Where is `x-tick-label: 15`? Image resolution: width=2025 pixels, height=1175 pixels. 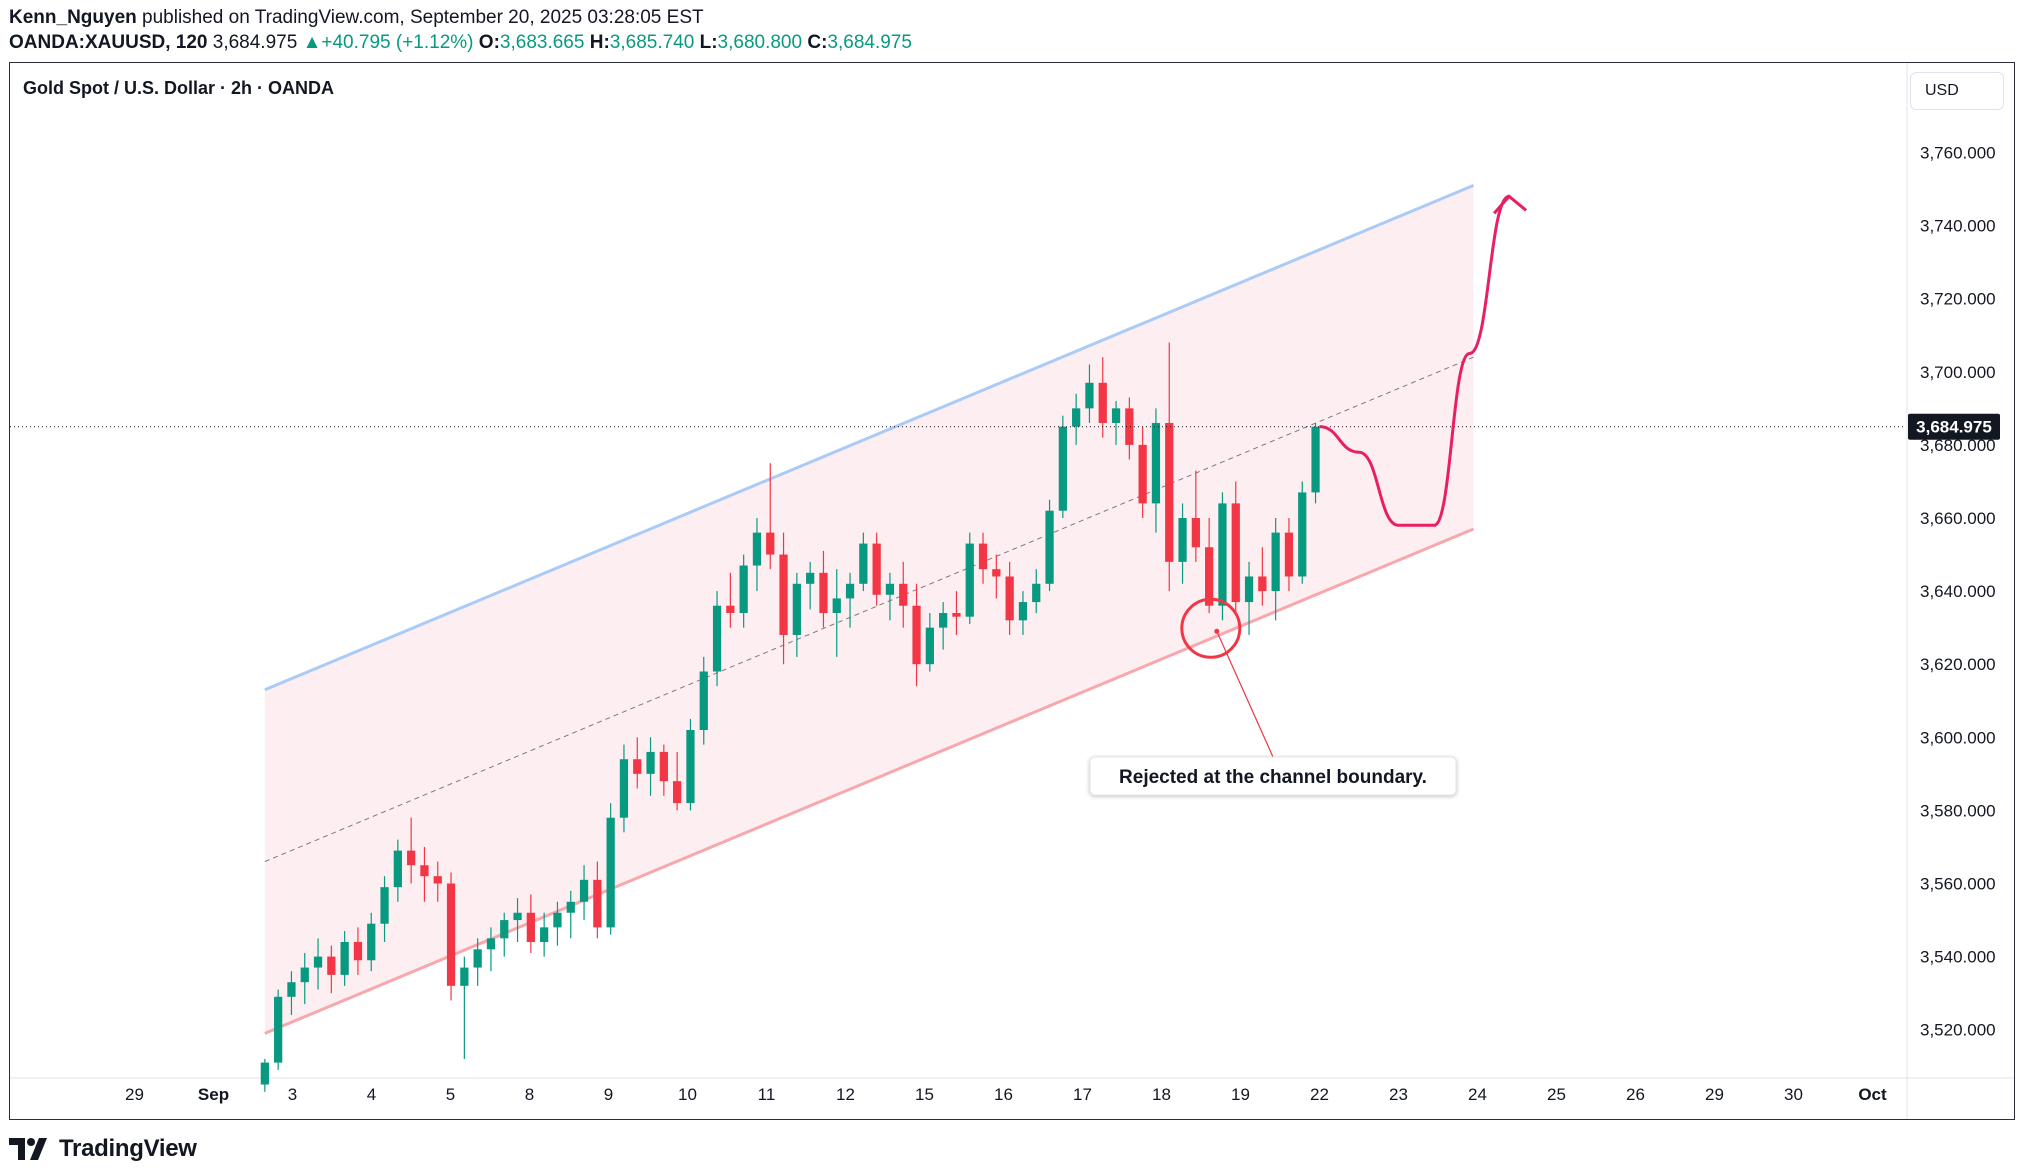 x-tick-label: 15 is located at coordinates (924, 1094).